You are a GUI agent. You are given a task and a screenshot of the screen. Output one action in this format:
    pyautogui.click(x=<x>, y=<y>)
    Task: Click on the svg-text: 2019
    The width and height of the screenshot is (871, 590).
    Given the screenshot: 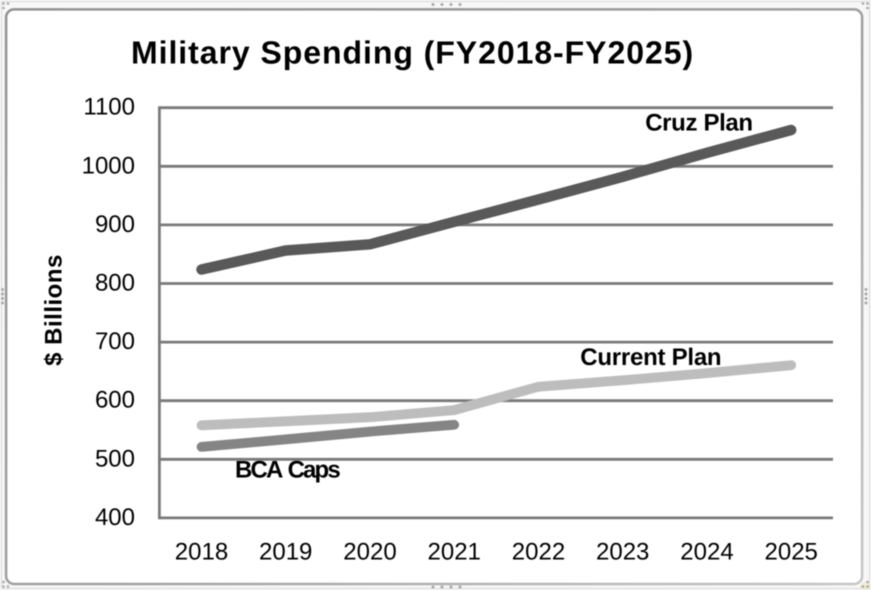 What is the action you would take?
    pyautogui.click(x=285, y=552)
    